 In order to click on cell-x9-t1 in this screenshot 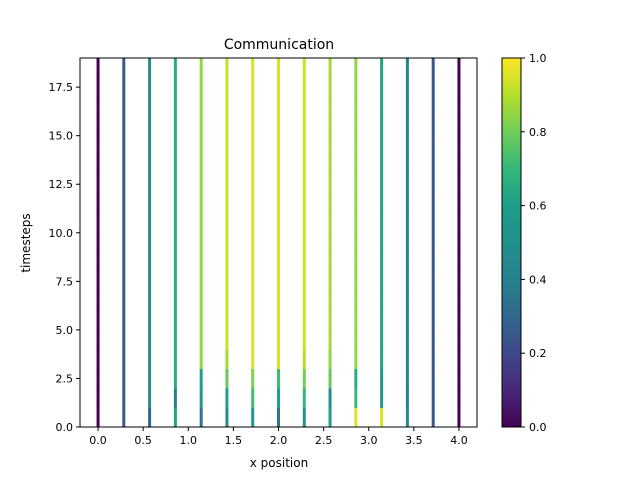, I will do `click(330, 398)`.